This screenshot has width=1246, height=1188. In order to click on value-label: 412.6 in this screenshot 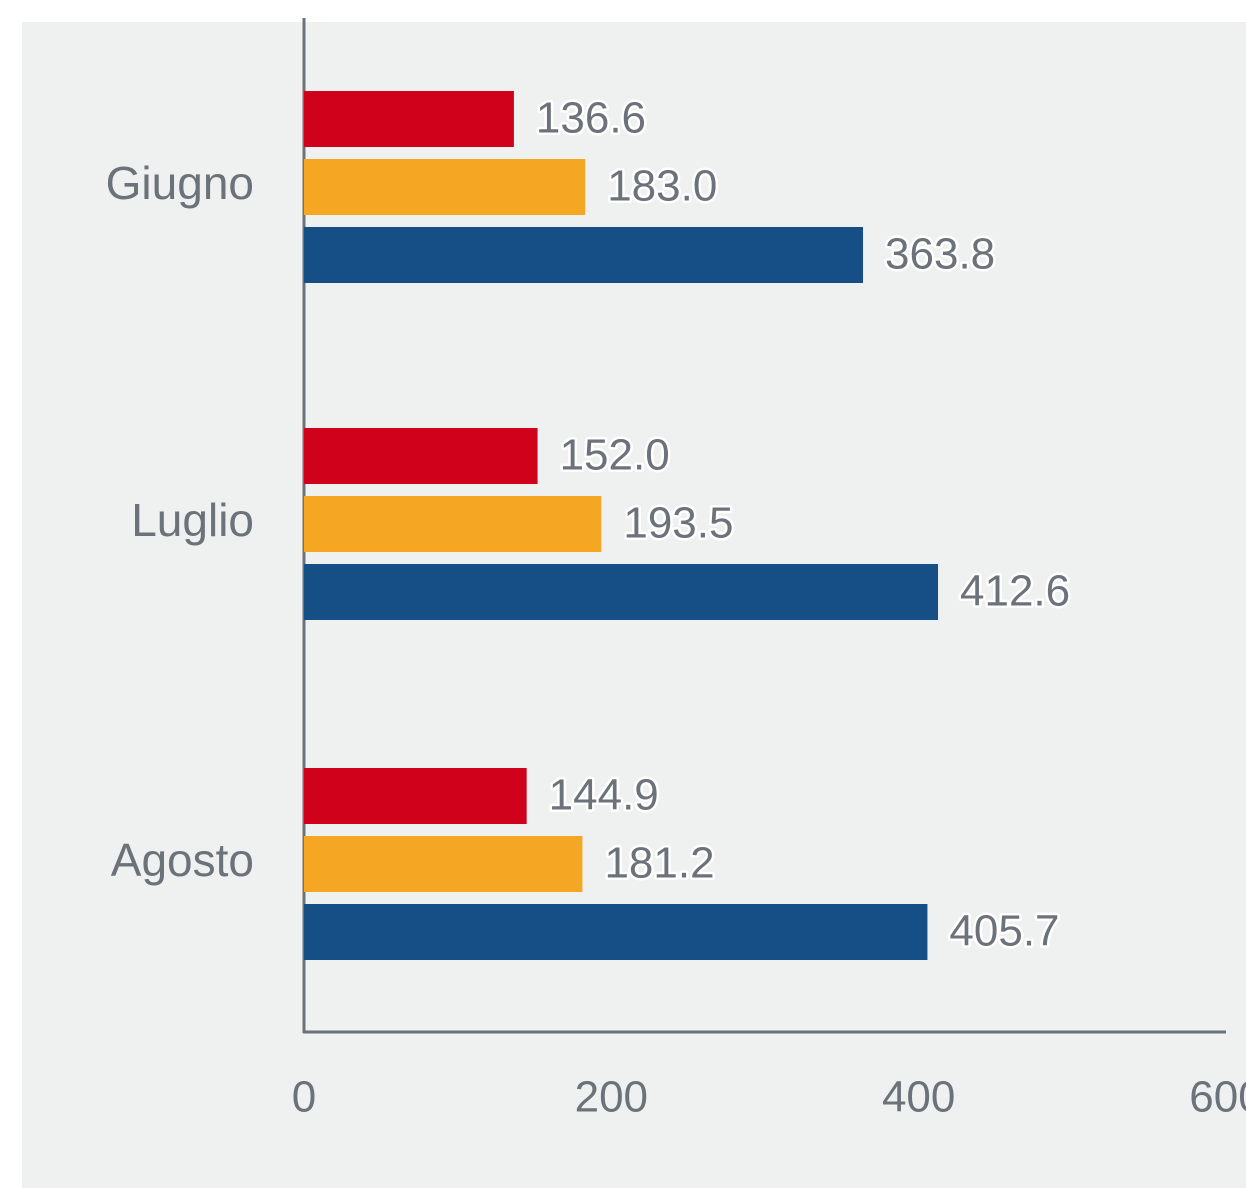, I will do `click(1015, 591)`.